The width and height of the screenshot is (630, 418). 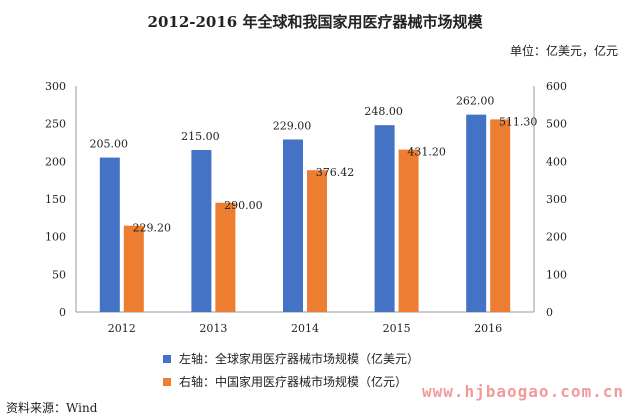 What do you see at coordinates (152, 228) in the screenshot?
I see `label-china-2012: 229.20` at bounding box center [152, 228].